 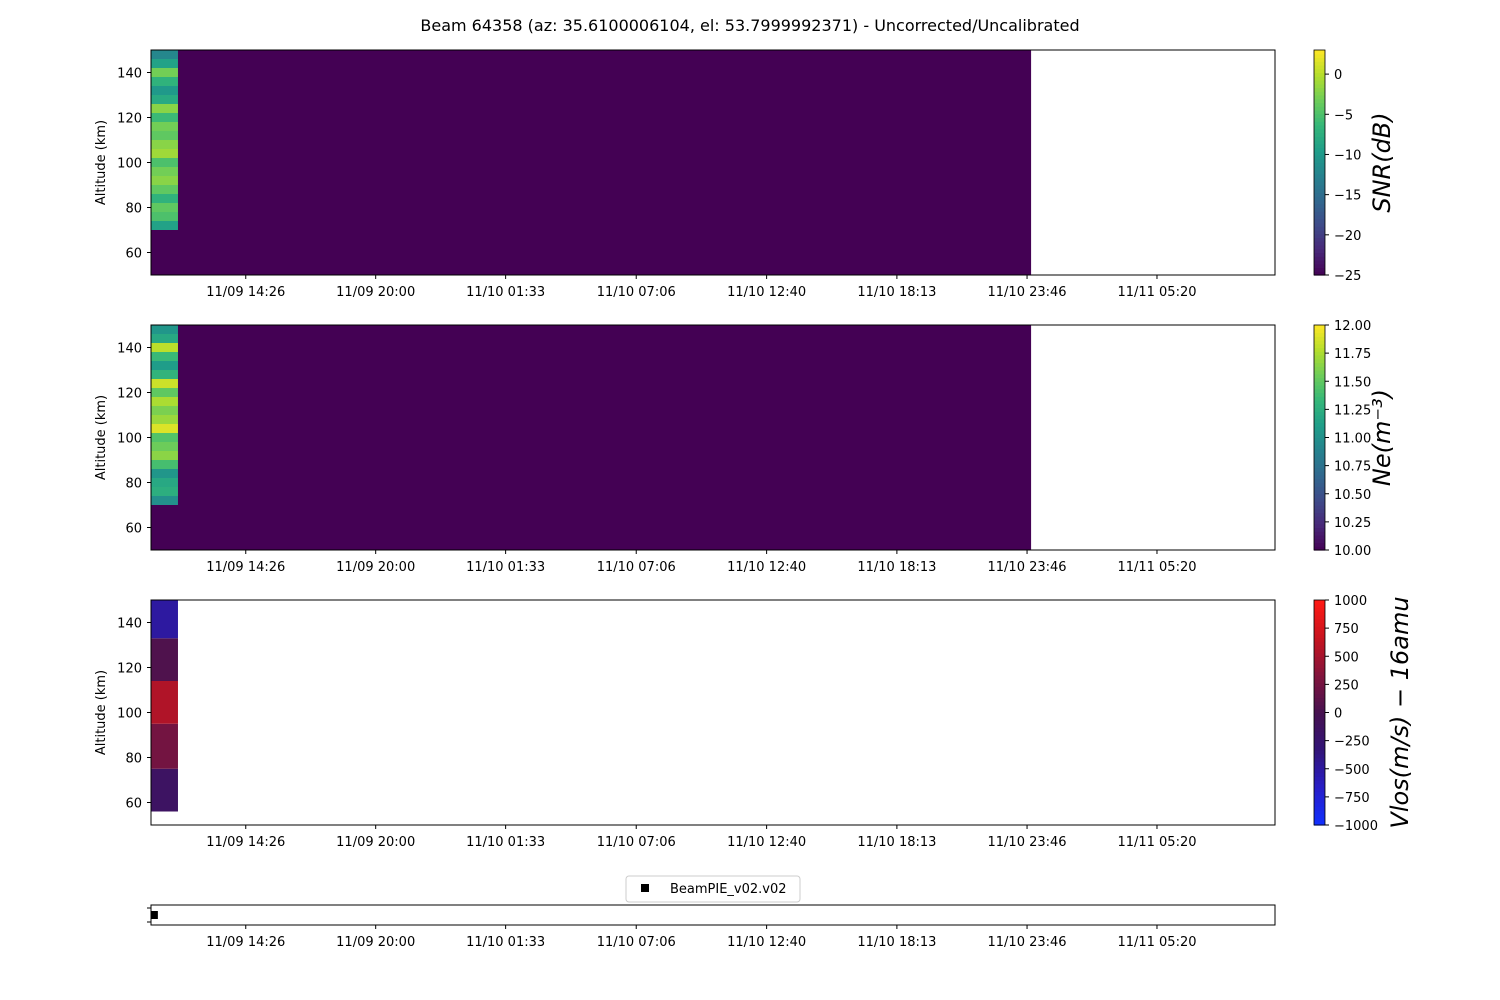 What do you see at coordinates (1347, 196) in the screenshot?
I see `colorbar-tick-label: −15` at bounding box center [1347, 196].